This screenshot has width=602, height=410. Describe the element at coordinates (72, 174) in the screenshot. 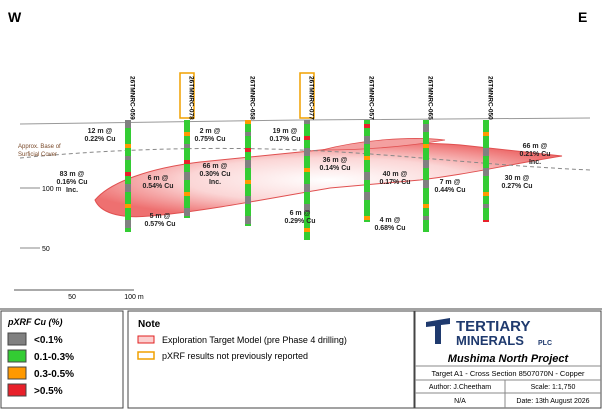

I see `intercept-label: 83 m @` at that location.